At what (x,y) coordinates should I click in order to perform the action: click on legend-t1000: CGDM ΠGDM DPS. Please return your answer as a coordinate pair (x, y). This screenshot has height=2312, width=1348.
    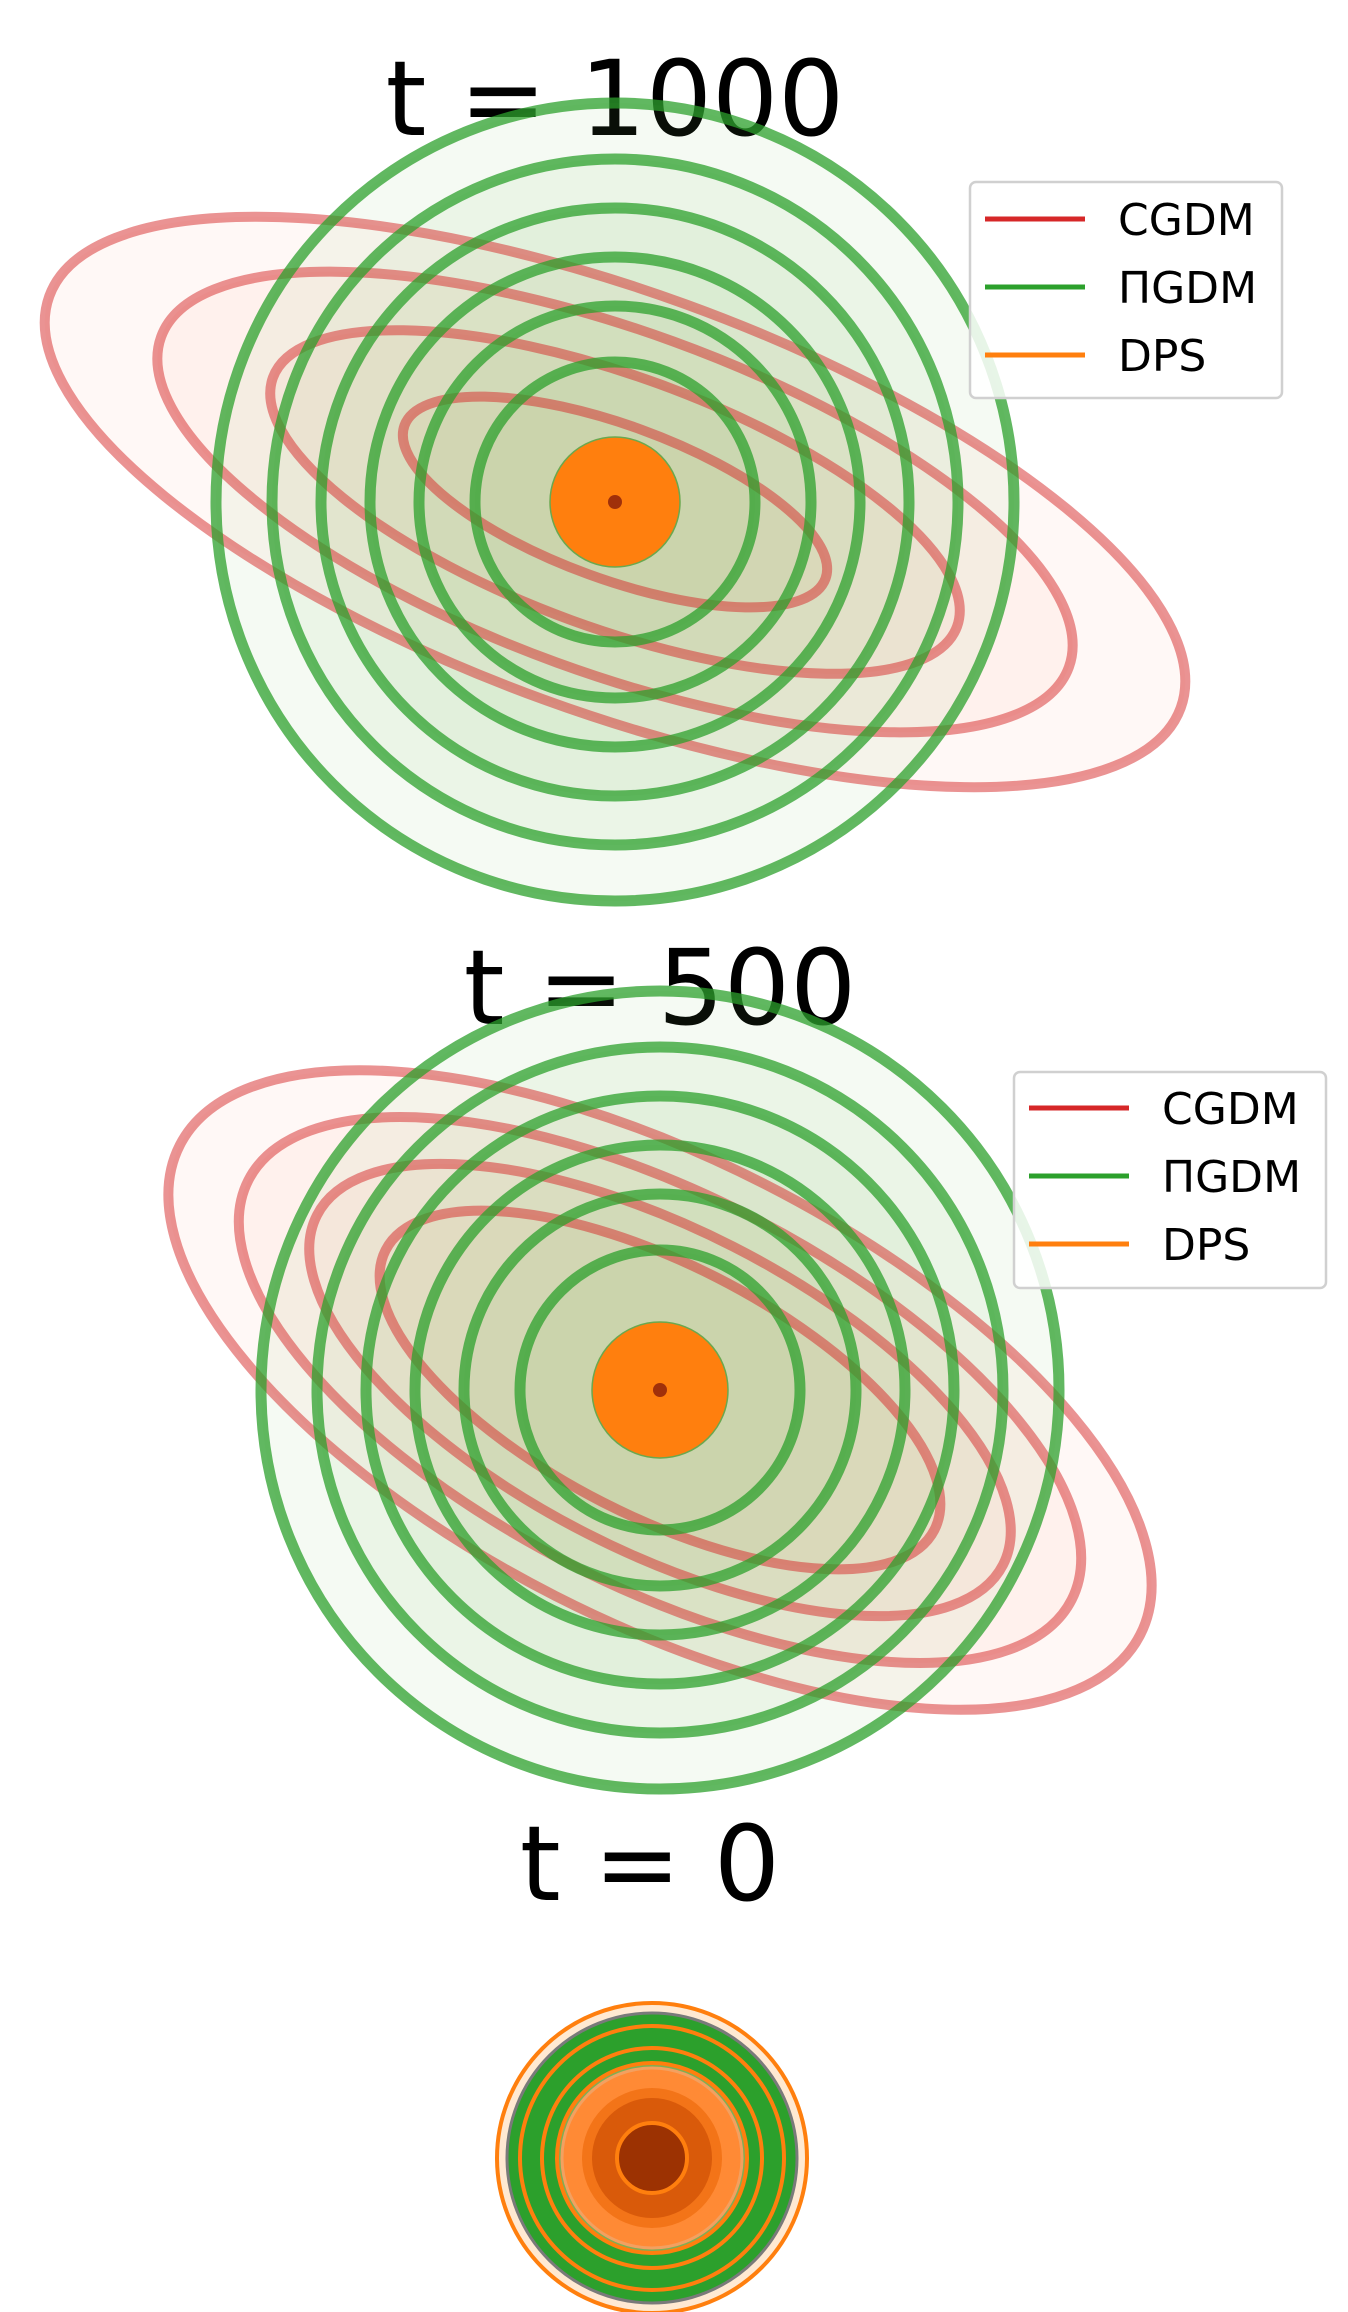
    Looking at the image, I should click on (1126, 290).